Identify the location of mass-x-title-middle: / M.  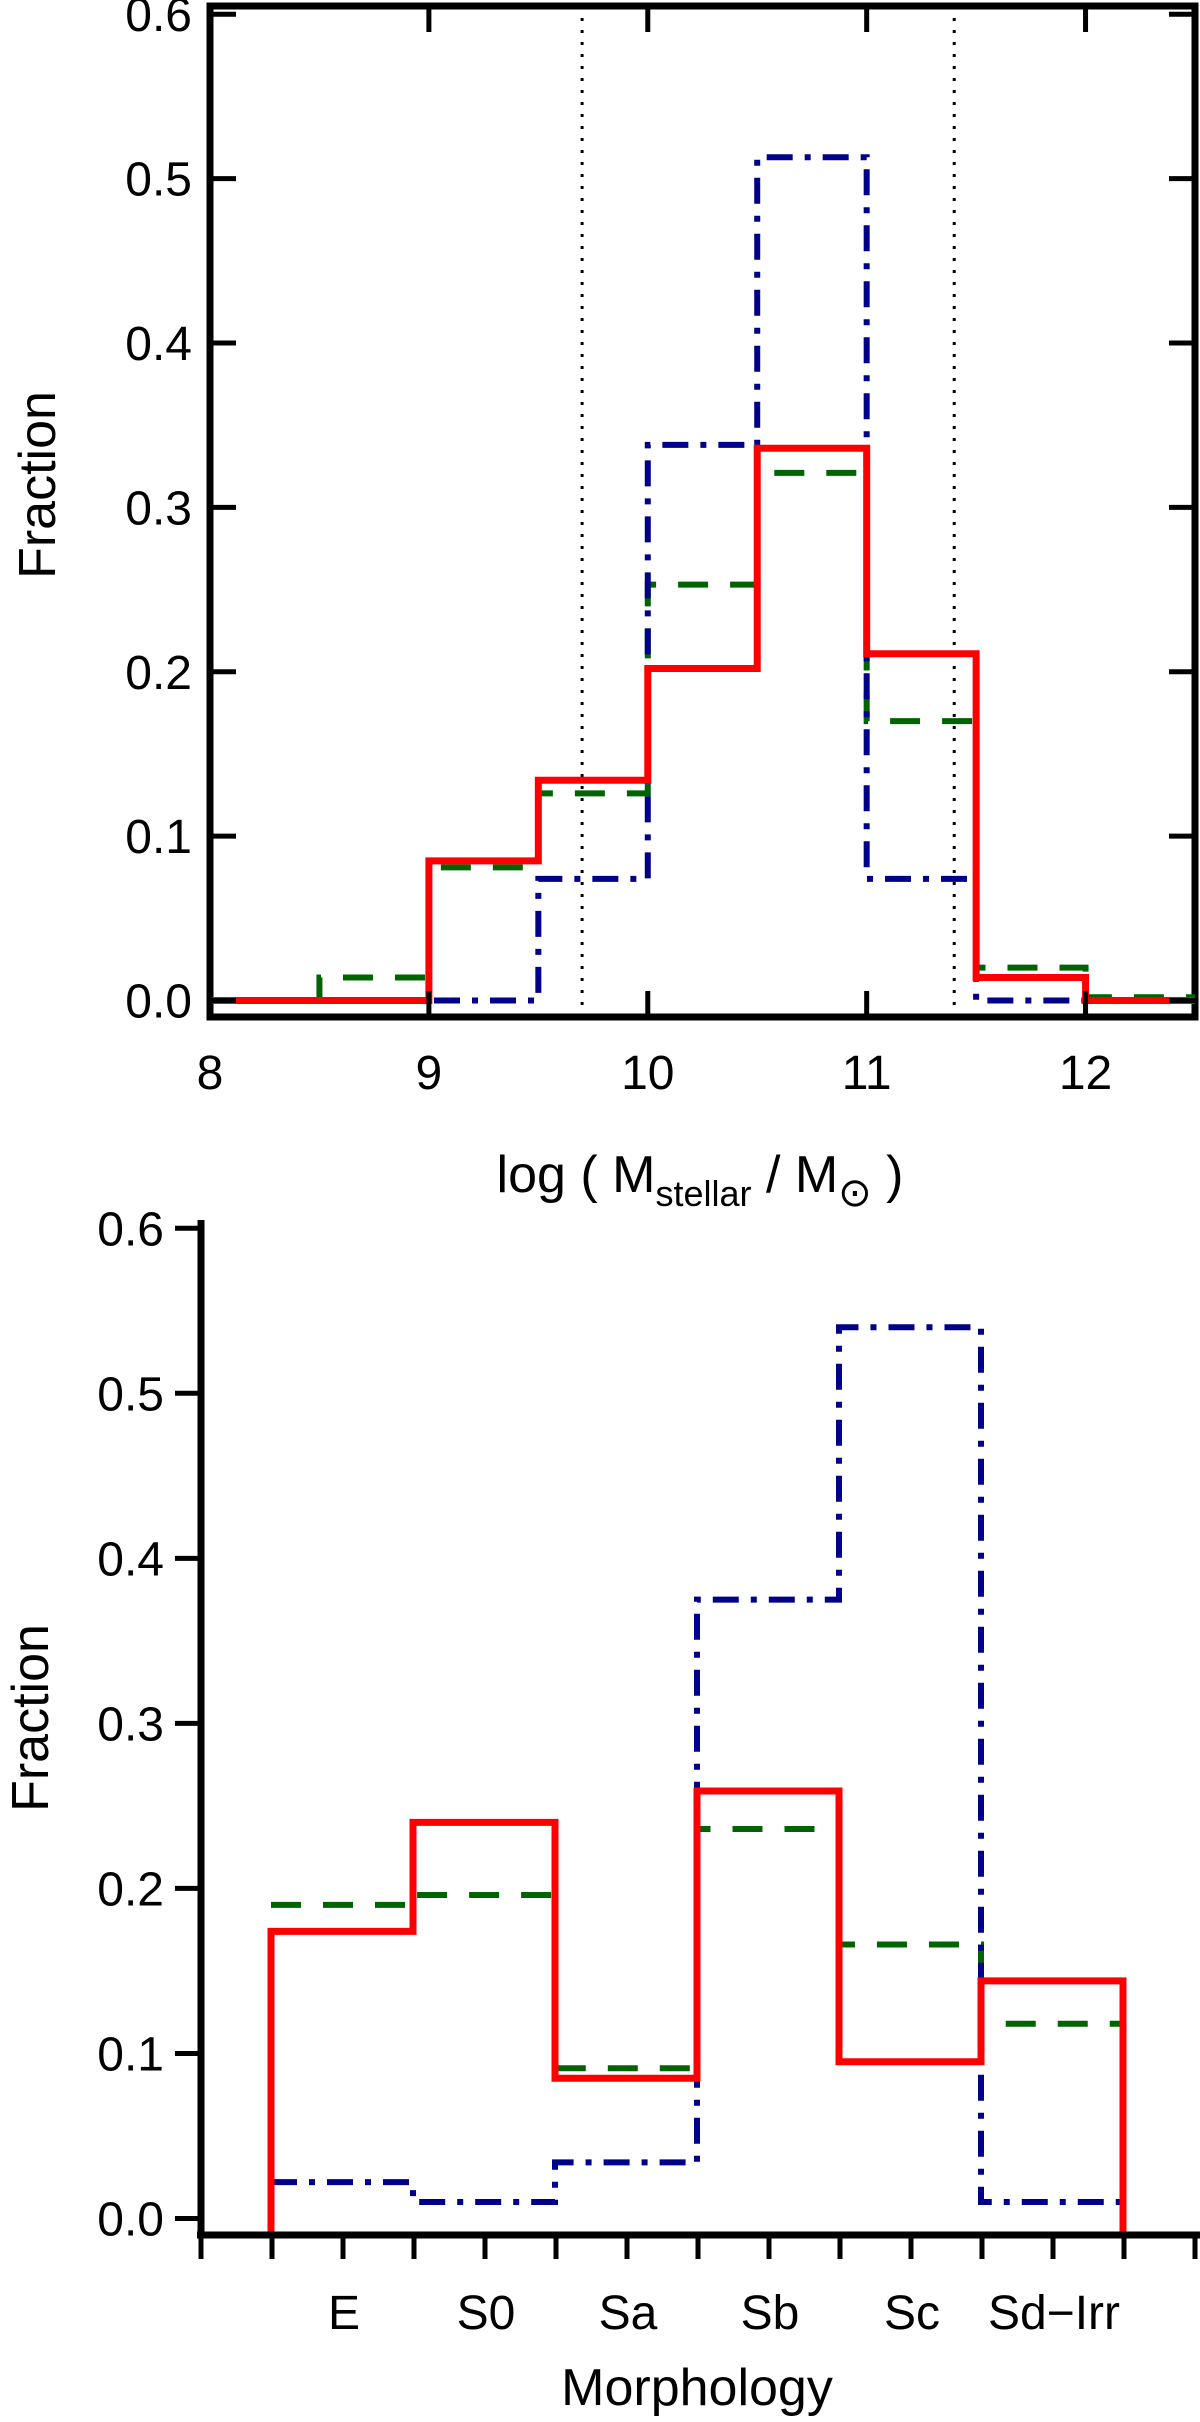
(795, 1175).